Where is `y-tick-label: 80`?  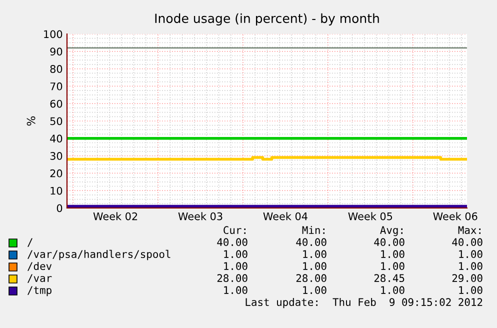
y-tick-label: 80 is located at coordinates (56, 69).